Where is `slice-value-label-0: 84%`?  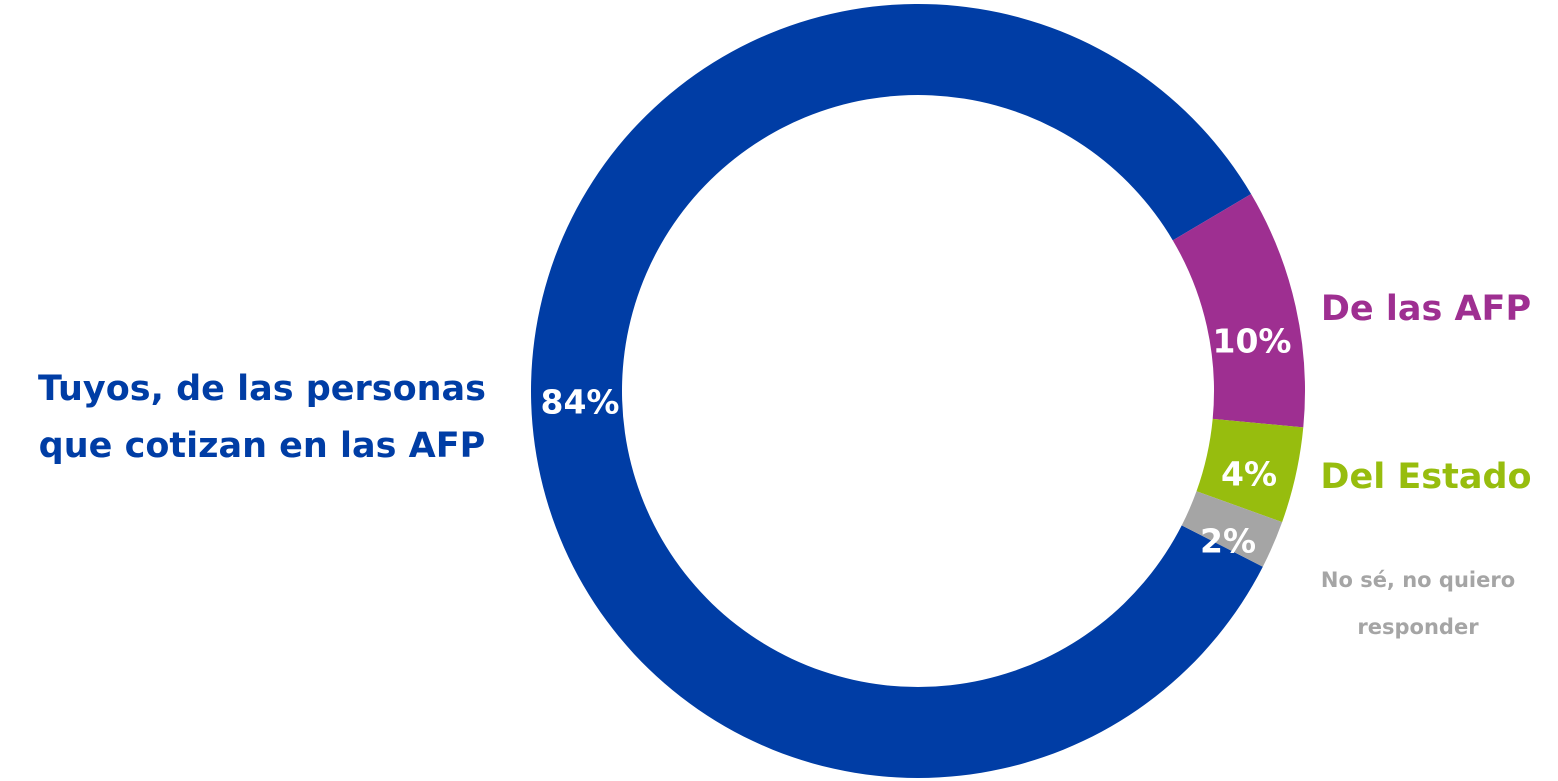 slice-value-label-0: 84% is located at coordinates (580, 402).